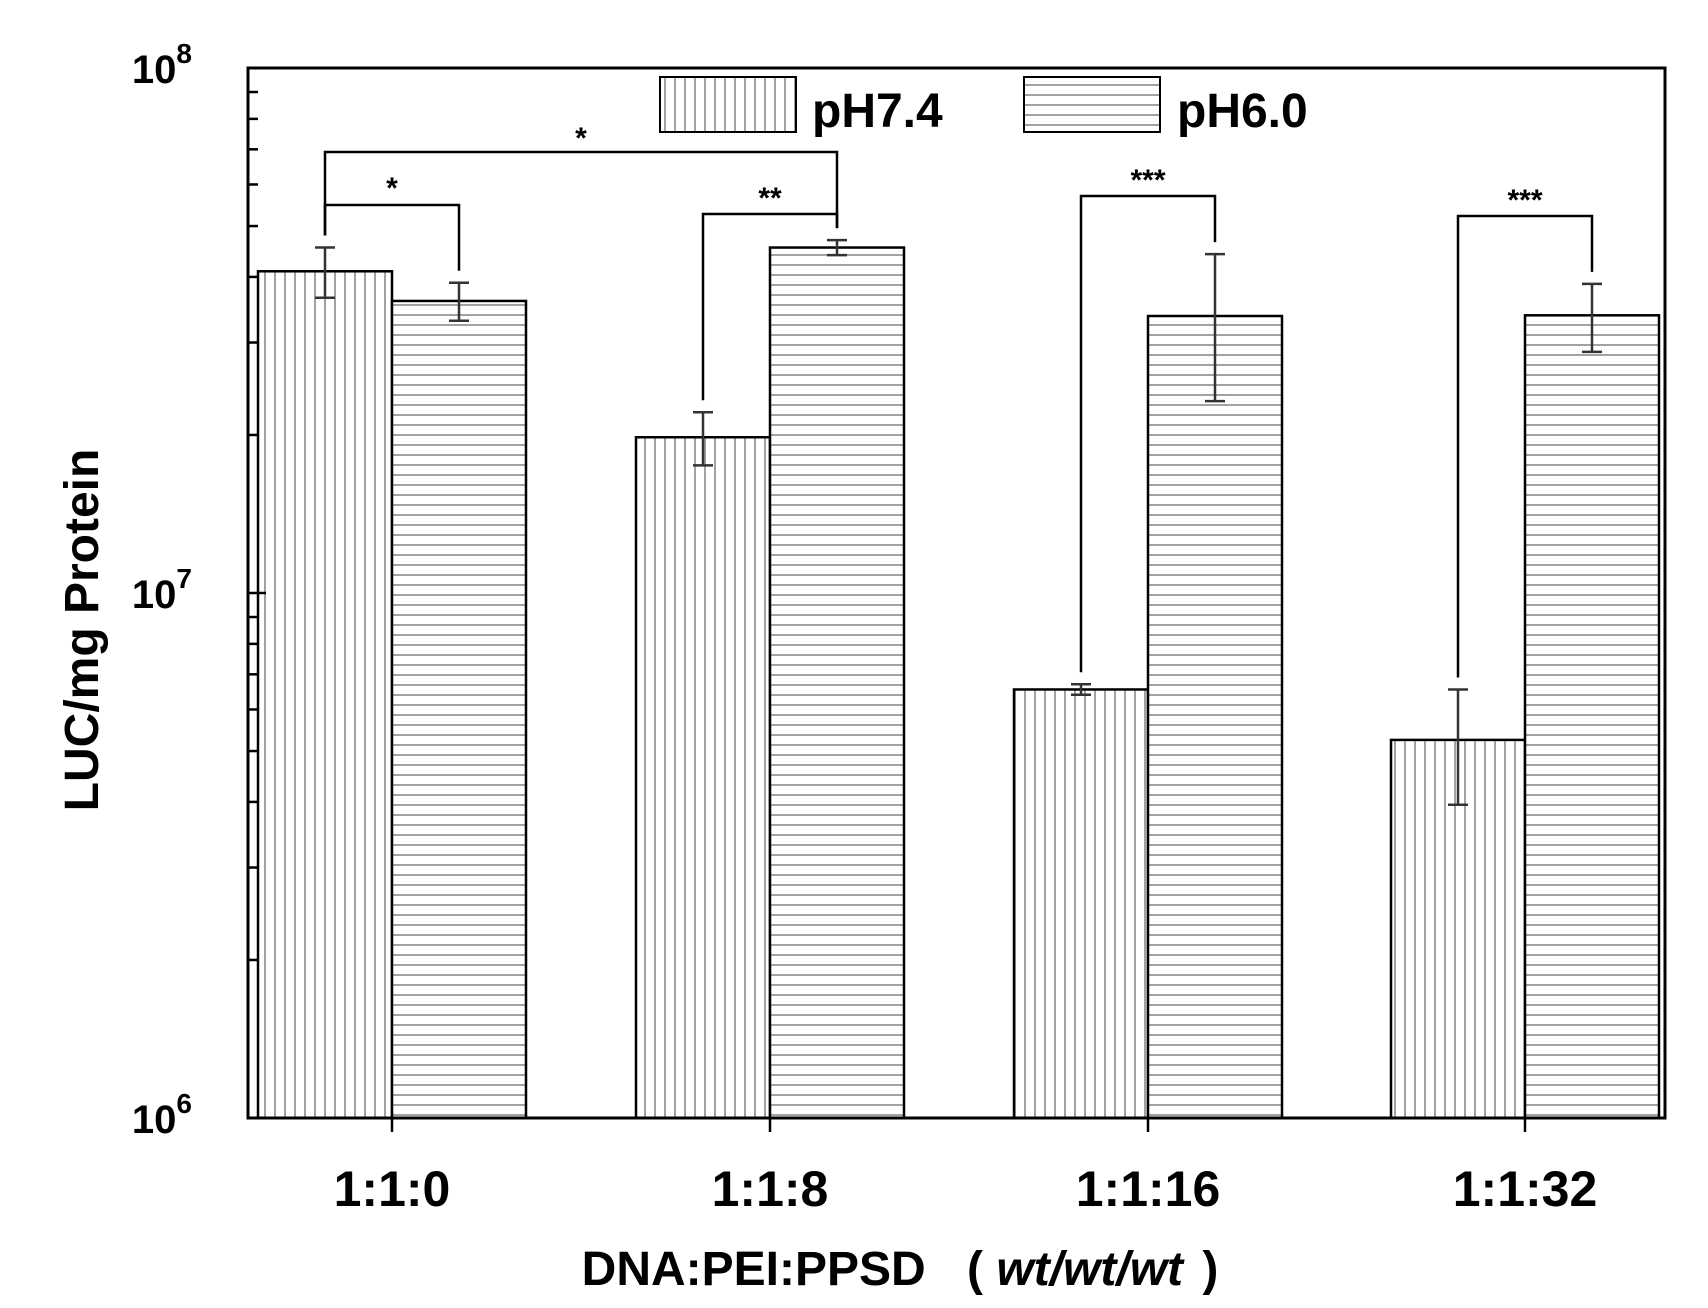 This screenshot has height=1308, width=1708. I want to click on significance-label-3: **, so click(770, 198).